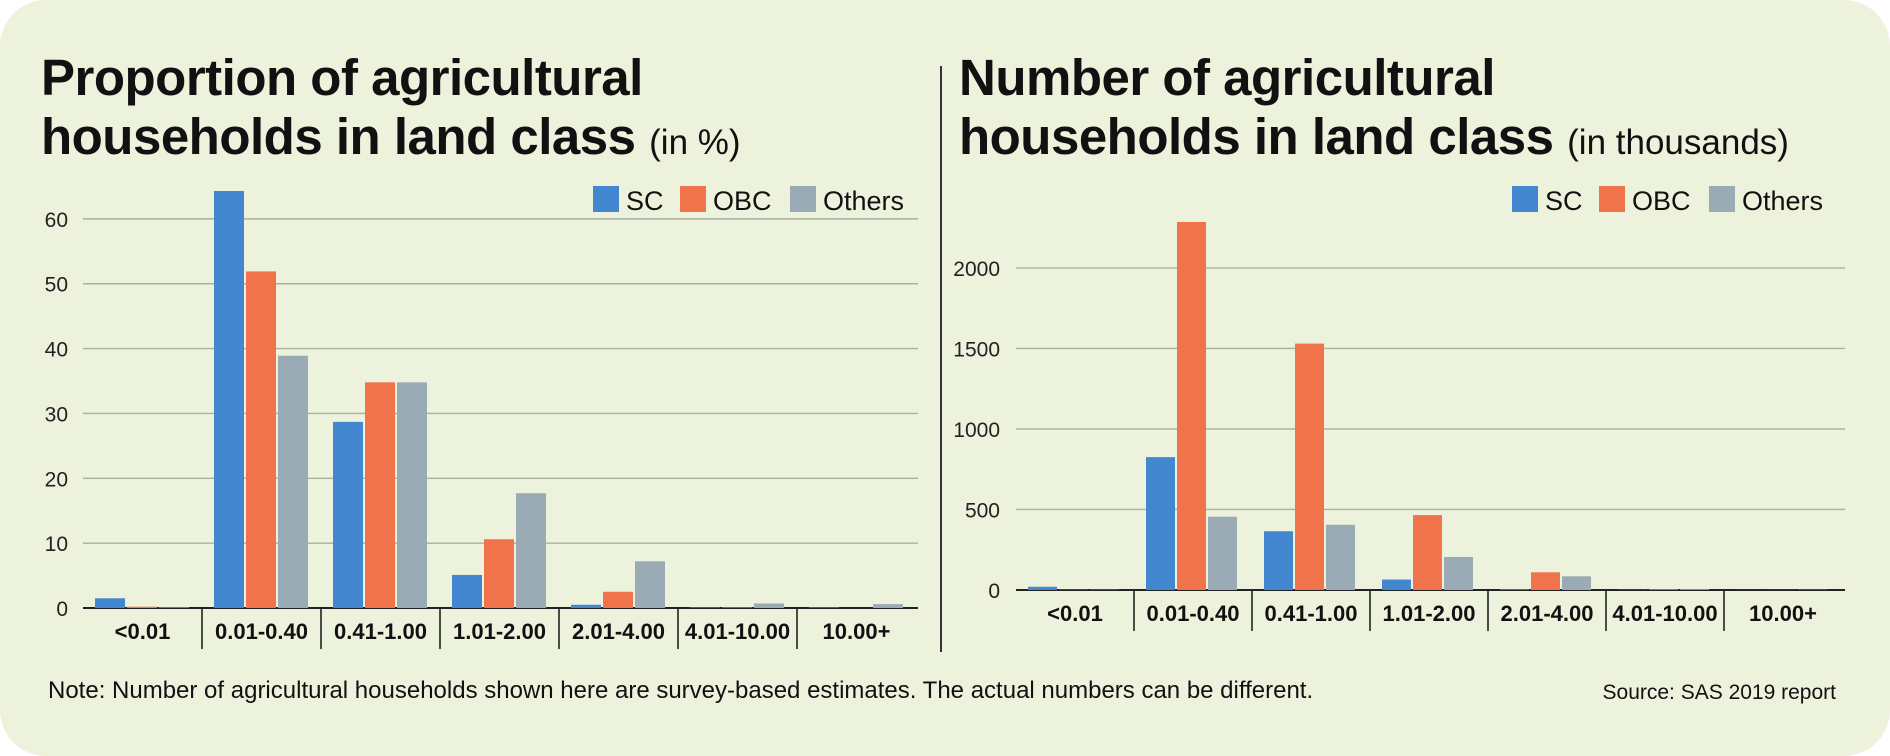  I want to click on left-title-line2: households in land class, so click(338, 136).